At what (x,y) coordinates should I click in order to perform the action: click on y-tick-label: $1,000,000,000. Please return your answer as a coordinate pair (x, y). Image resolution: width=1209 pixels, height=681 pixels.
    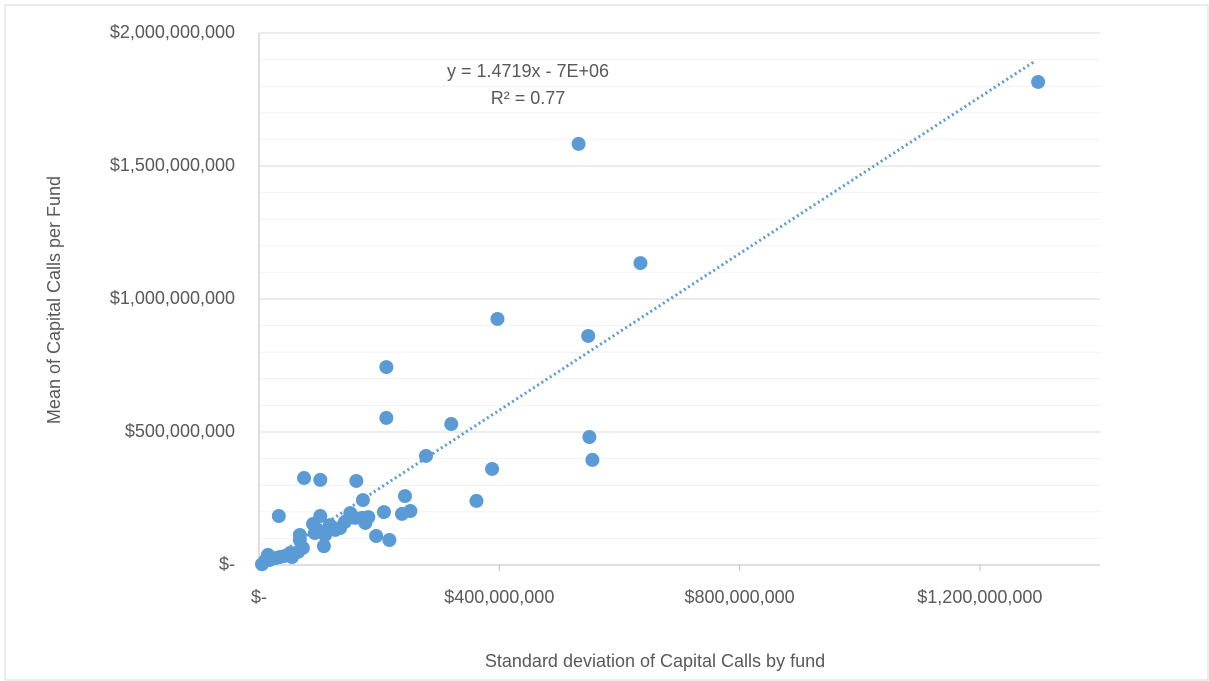
    Looking at the image, I should click on (172, 298).